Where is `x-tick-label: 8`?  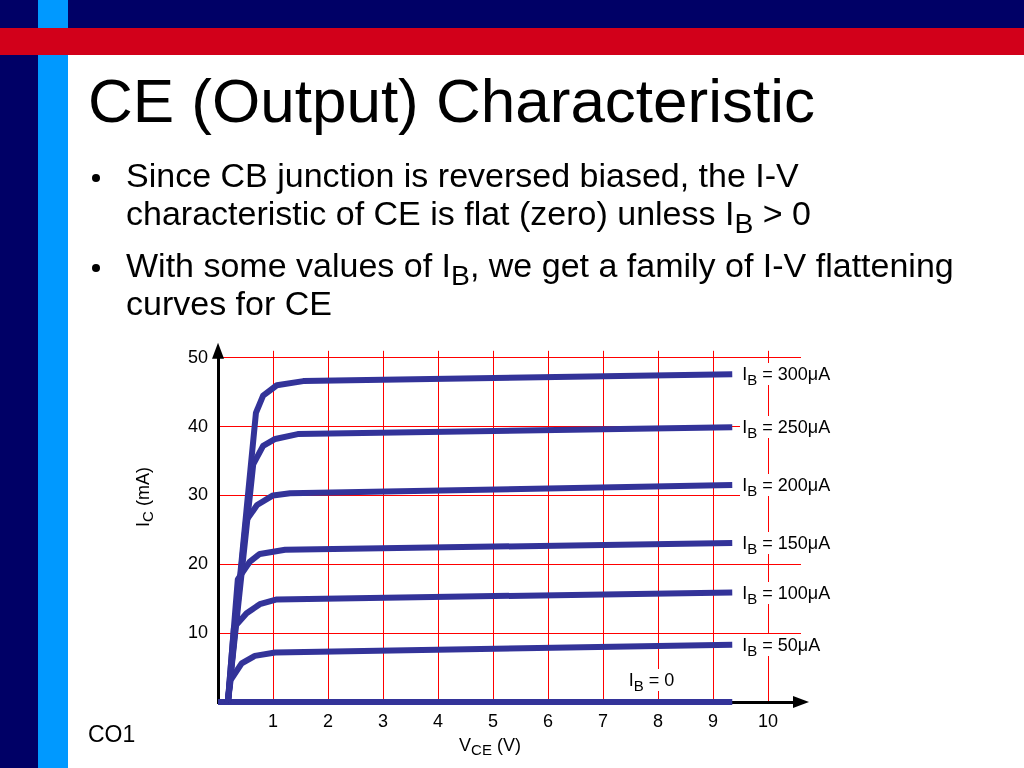 x-tick-label: 8 is located at coordinates (658, 720).